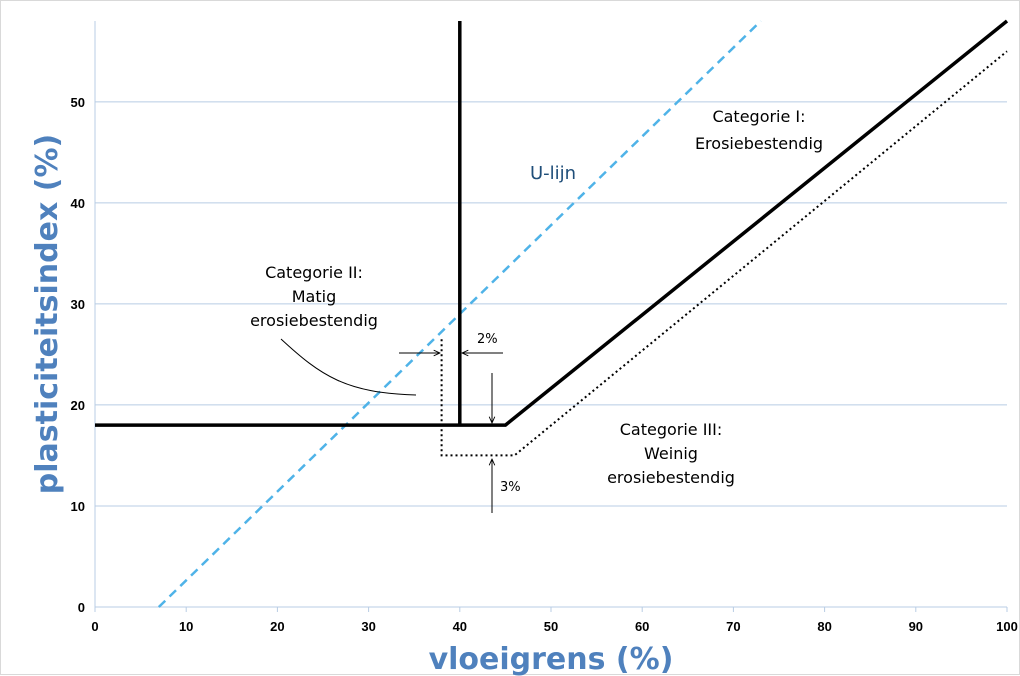 The image size is (1020, 676). Describe the element at coordinates (81, 607) in the screenshot. I see `y-tick-label: 0` at that location.